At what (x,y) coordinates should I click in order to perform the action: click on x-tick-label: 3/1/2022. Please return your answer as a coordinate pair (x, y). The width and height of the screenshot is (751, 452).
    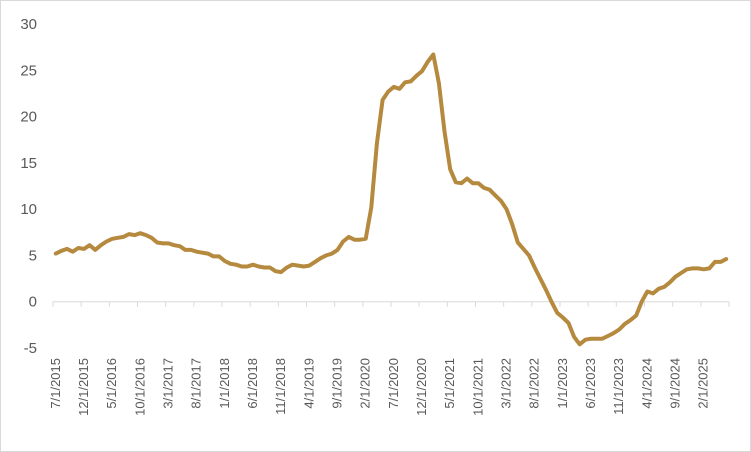
    Looking at the image, I should click on (505, 383).